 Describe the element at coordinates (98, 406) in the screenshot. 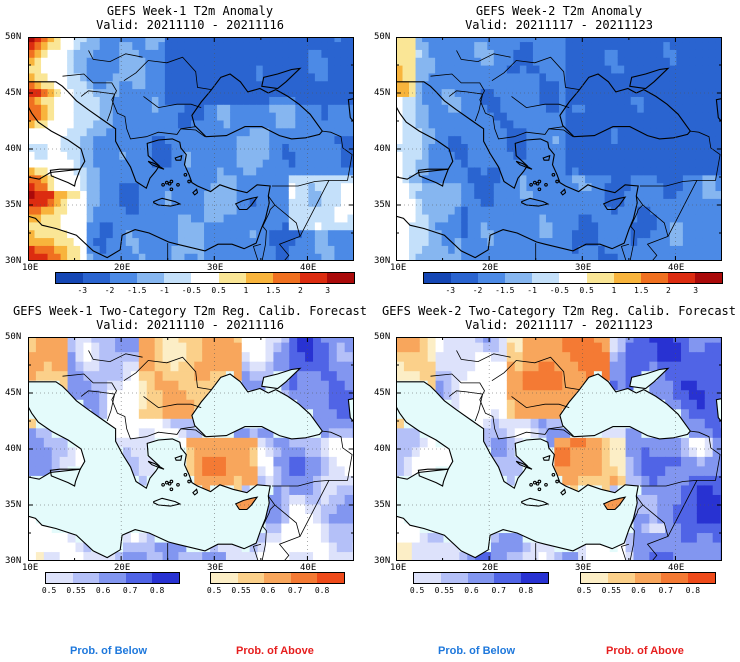

I see `border-line` at that location.